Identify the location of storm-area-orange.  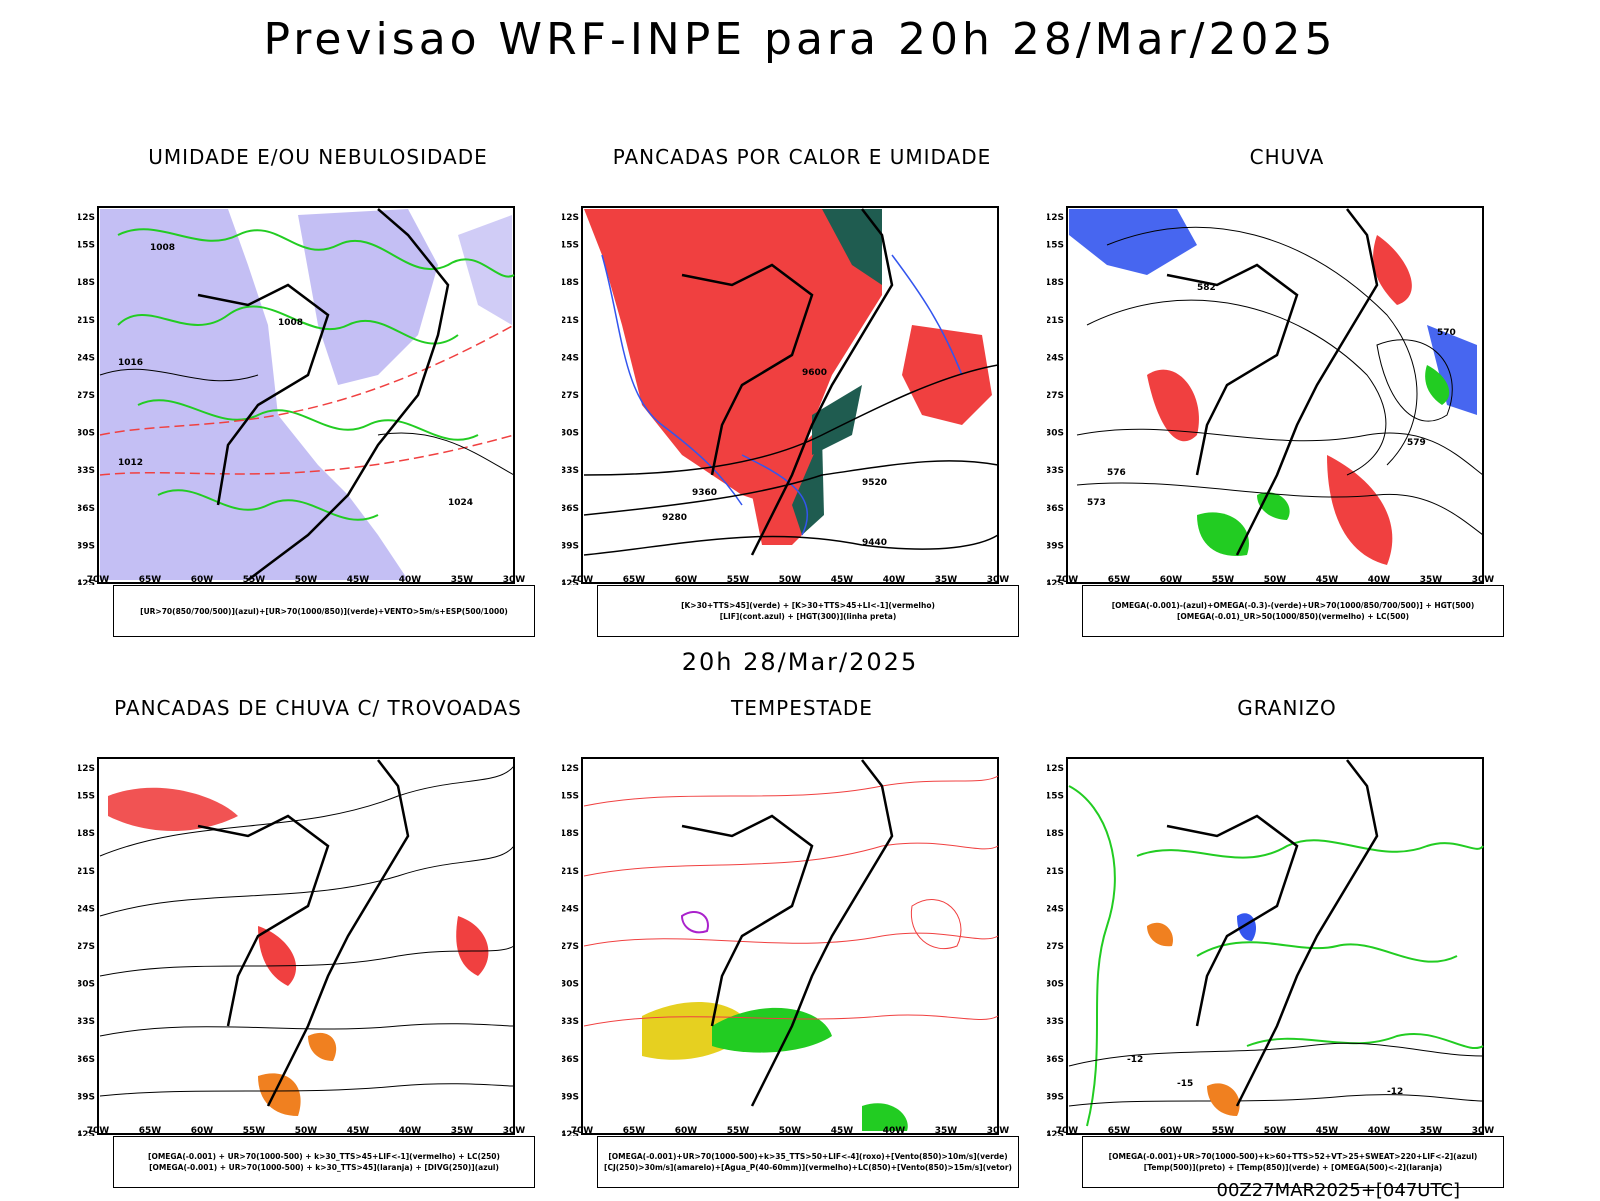
(322, 1046).